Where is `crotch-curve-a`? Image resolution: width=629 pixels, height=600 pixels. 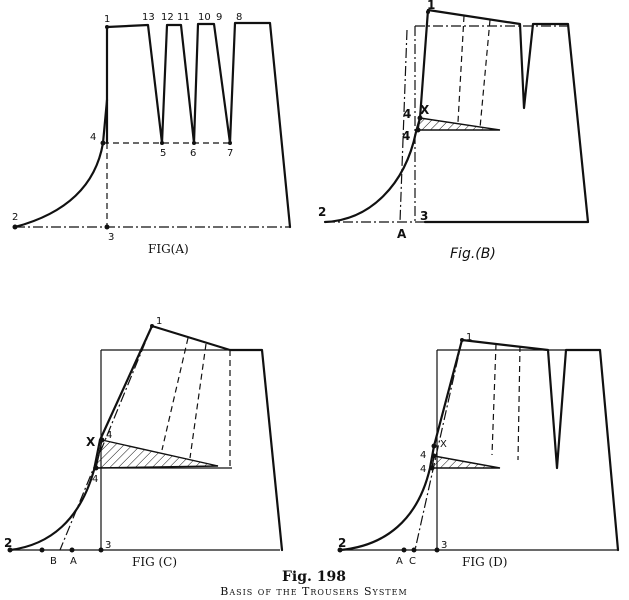
crotch-curve-a is located at coordinates (61, 163).